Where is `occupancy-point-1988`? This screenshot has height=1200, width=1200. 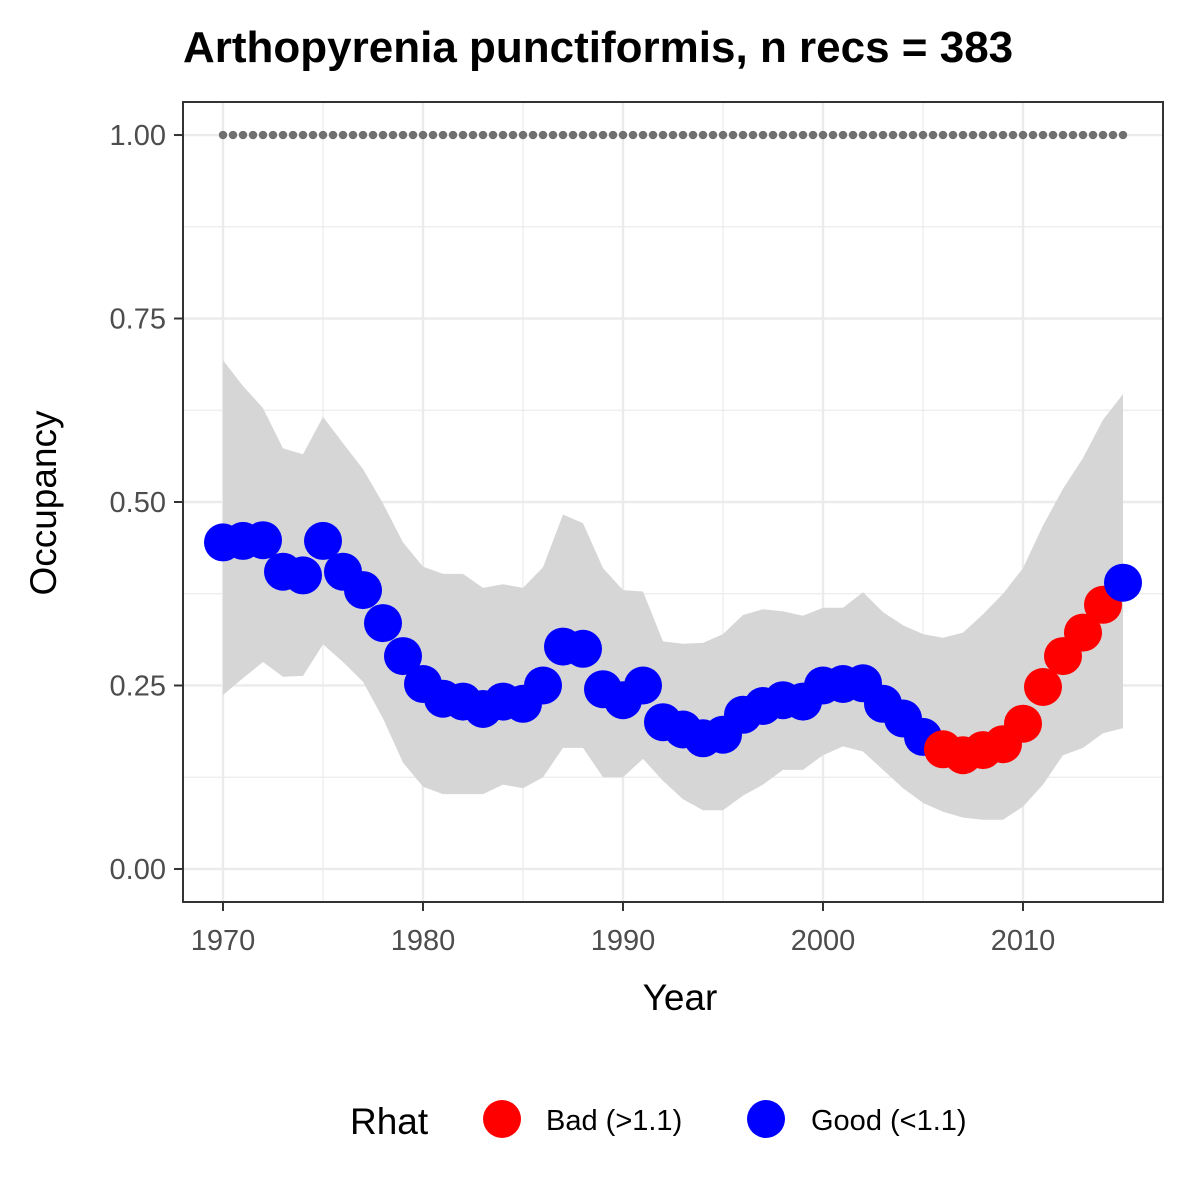
occupancy-point-1988 is located at coordinates (583, 648).